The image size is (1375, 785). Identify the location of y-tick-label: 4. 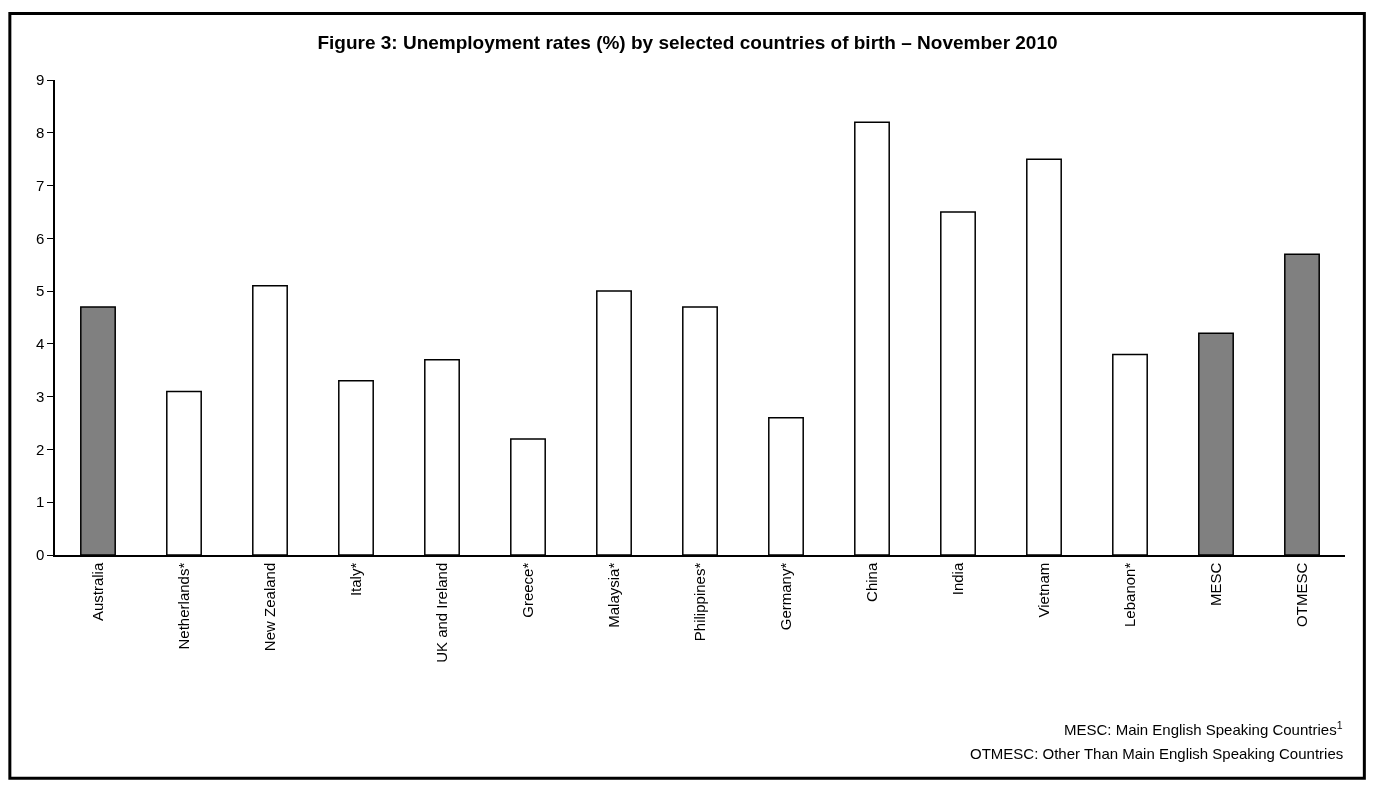
(40, 344).